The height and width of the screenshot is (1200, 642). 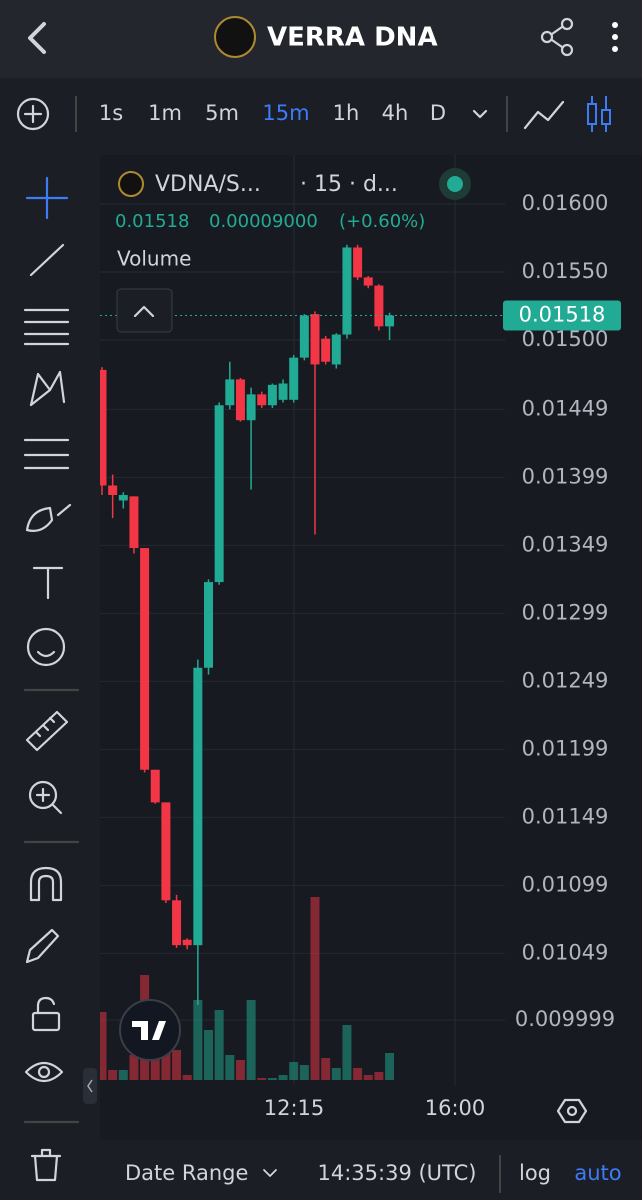 I want to click on timeframe-button: 1s, so click(x=111, y=113).